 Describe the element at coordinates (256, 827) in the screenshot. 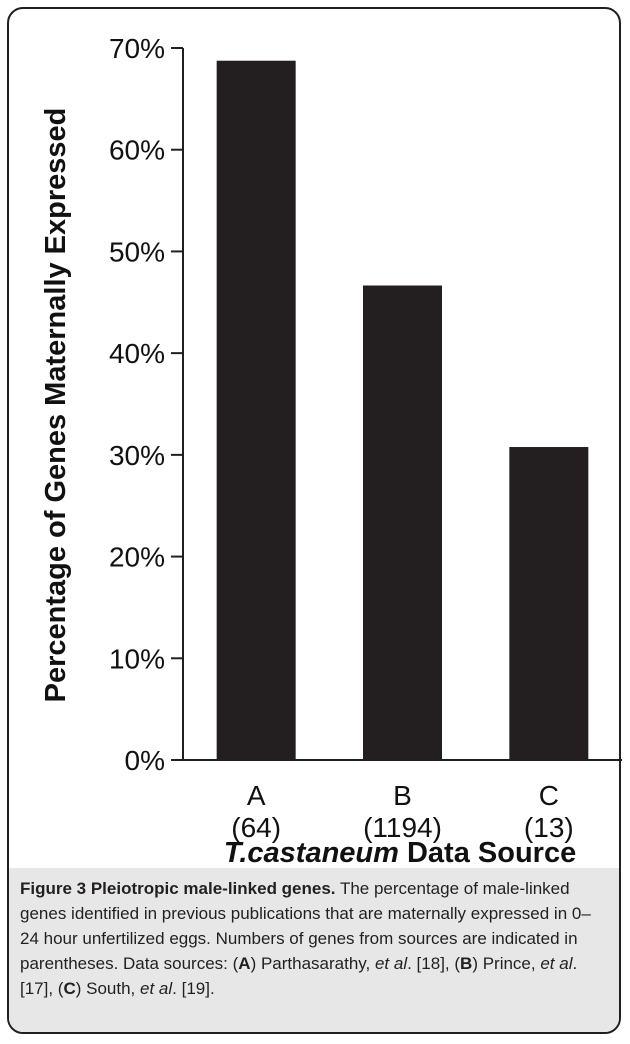

I see `x-tick-count: (64)` at that location.